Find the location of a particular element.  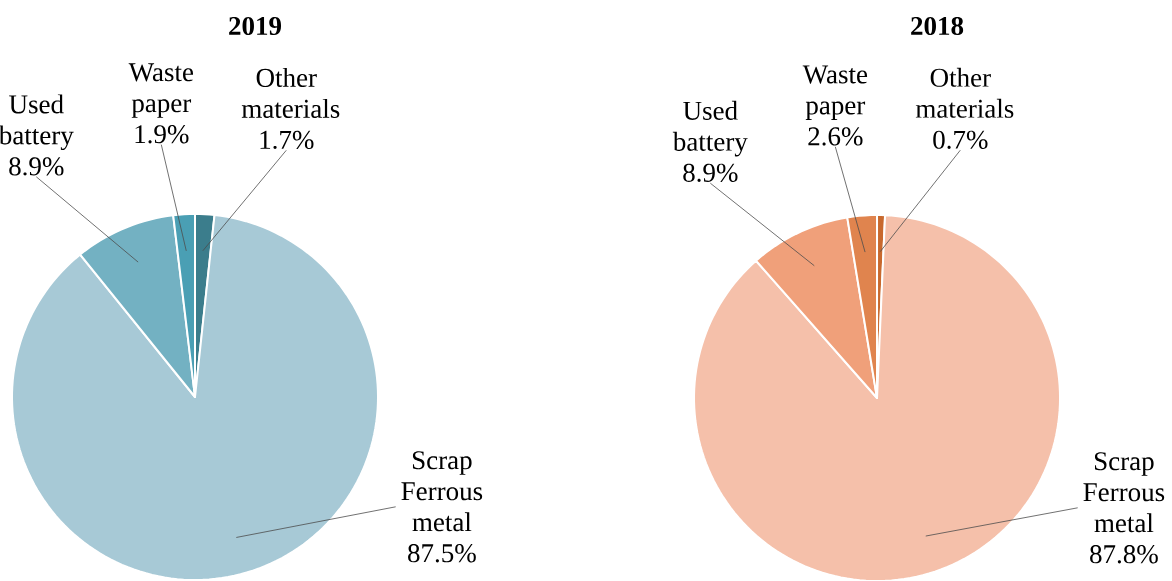

slice-label: Used battery is located at coordinates (710, 128).